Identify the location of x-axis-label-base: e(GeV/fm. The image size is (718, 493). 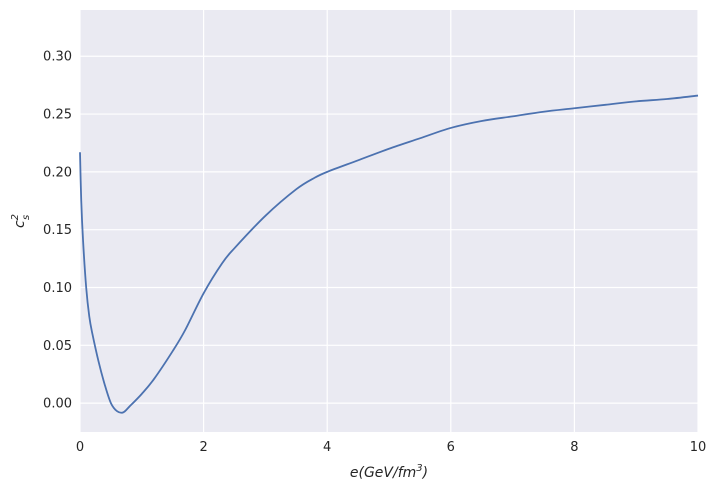
(383, 473).